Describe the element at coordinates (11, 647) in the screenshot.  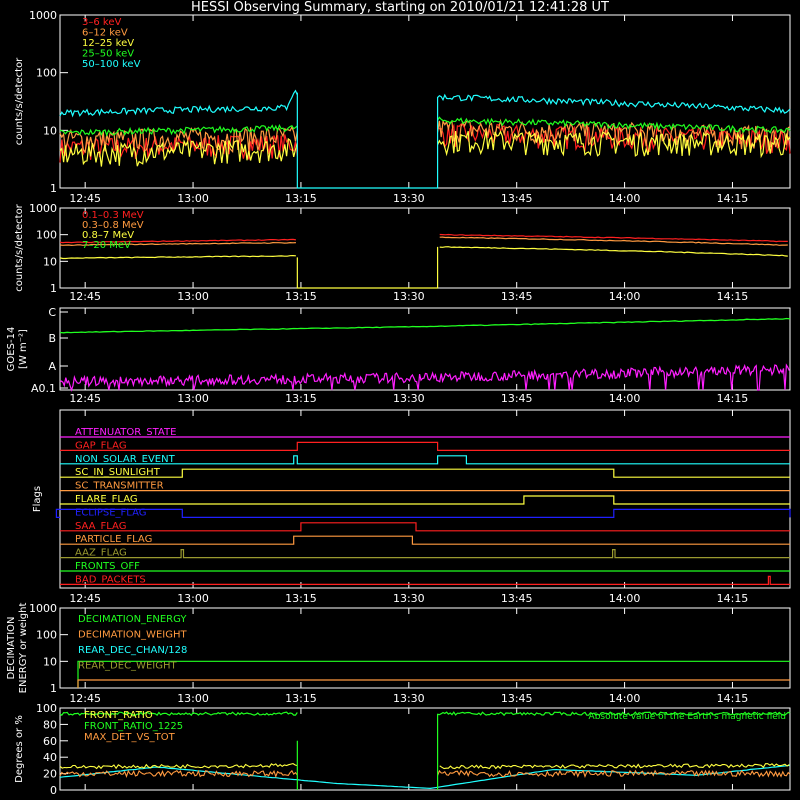
I see `y-axis-label-4: DECIMATION` at that location.